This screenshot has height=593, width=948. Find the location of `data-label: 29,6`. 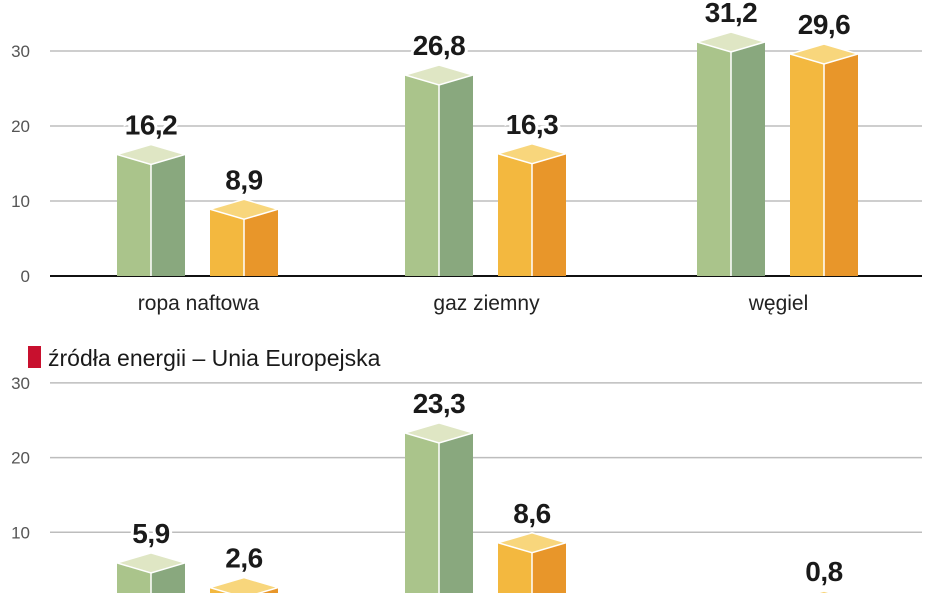

data-label: 29,6 is located at coordinates (824, 24).